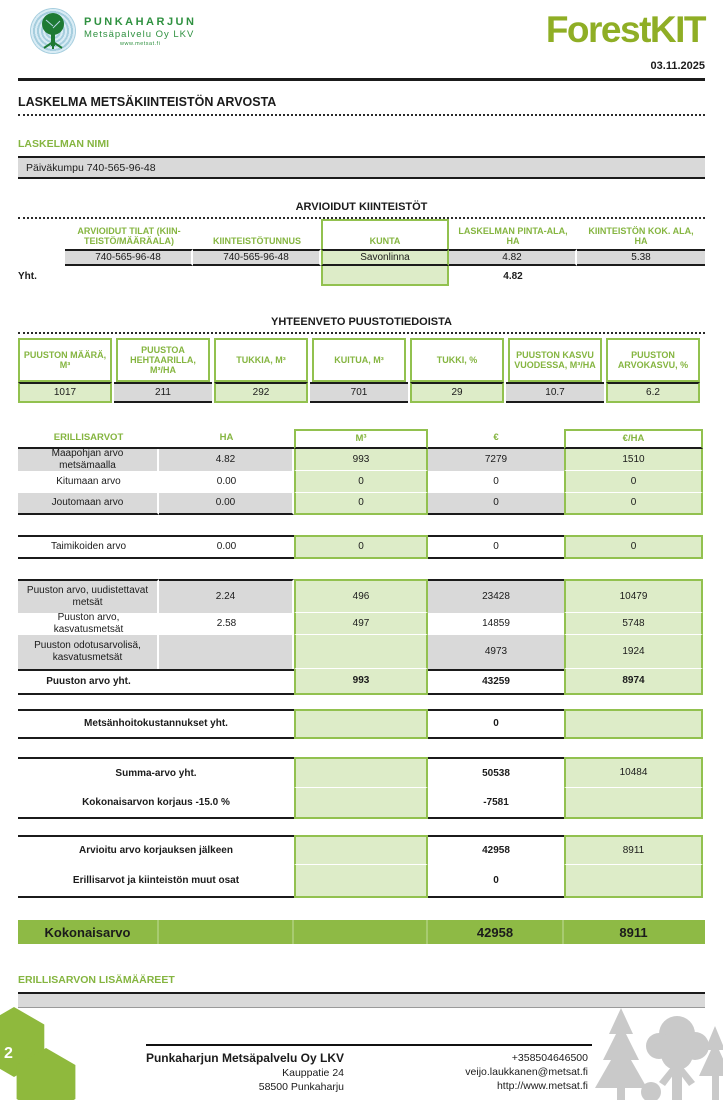  Describe the element at coordinates (88, 932) in the screenshot. I see `kokonaisarvo-label: Kokonaisarvo` at that location.